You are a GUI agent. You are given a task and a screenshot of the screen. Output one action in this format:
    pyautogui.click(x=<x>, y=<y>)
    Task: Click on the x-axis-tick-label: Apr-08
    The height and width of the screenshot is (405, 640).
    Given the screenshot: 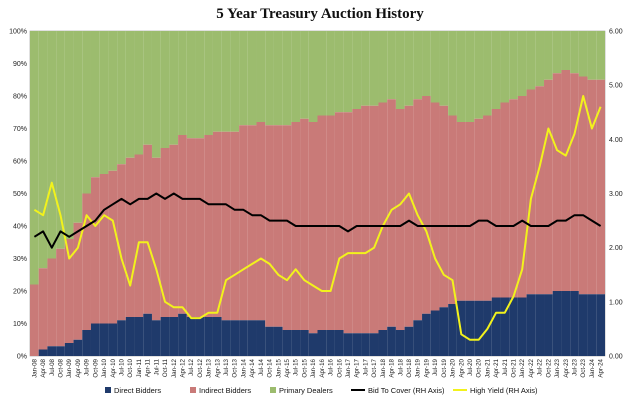 What is the action you would take?
    pyautogui.click(x=43, y=367)
    